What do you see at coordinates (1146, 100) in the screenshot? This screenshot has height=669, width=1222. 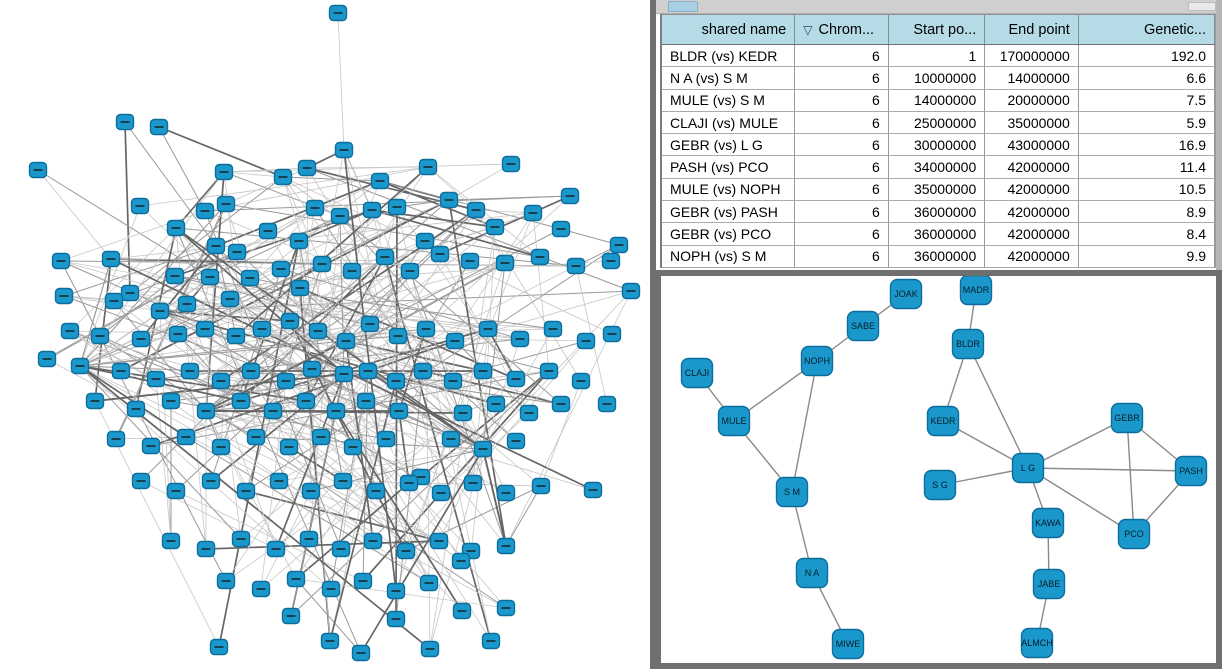 I see `table-cell: 7.5` at bounding box center [1146, 100].